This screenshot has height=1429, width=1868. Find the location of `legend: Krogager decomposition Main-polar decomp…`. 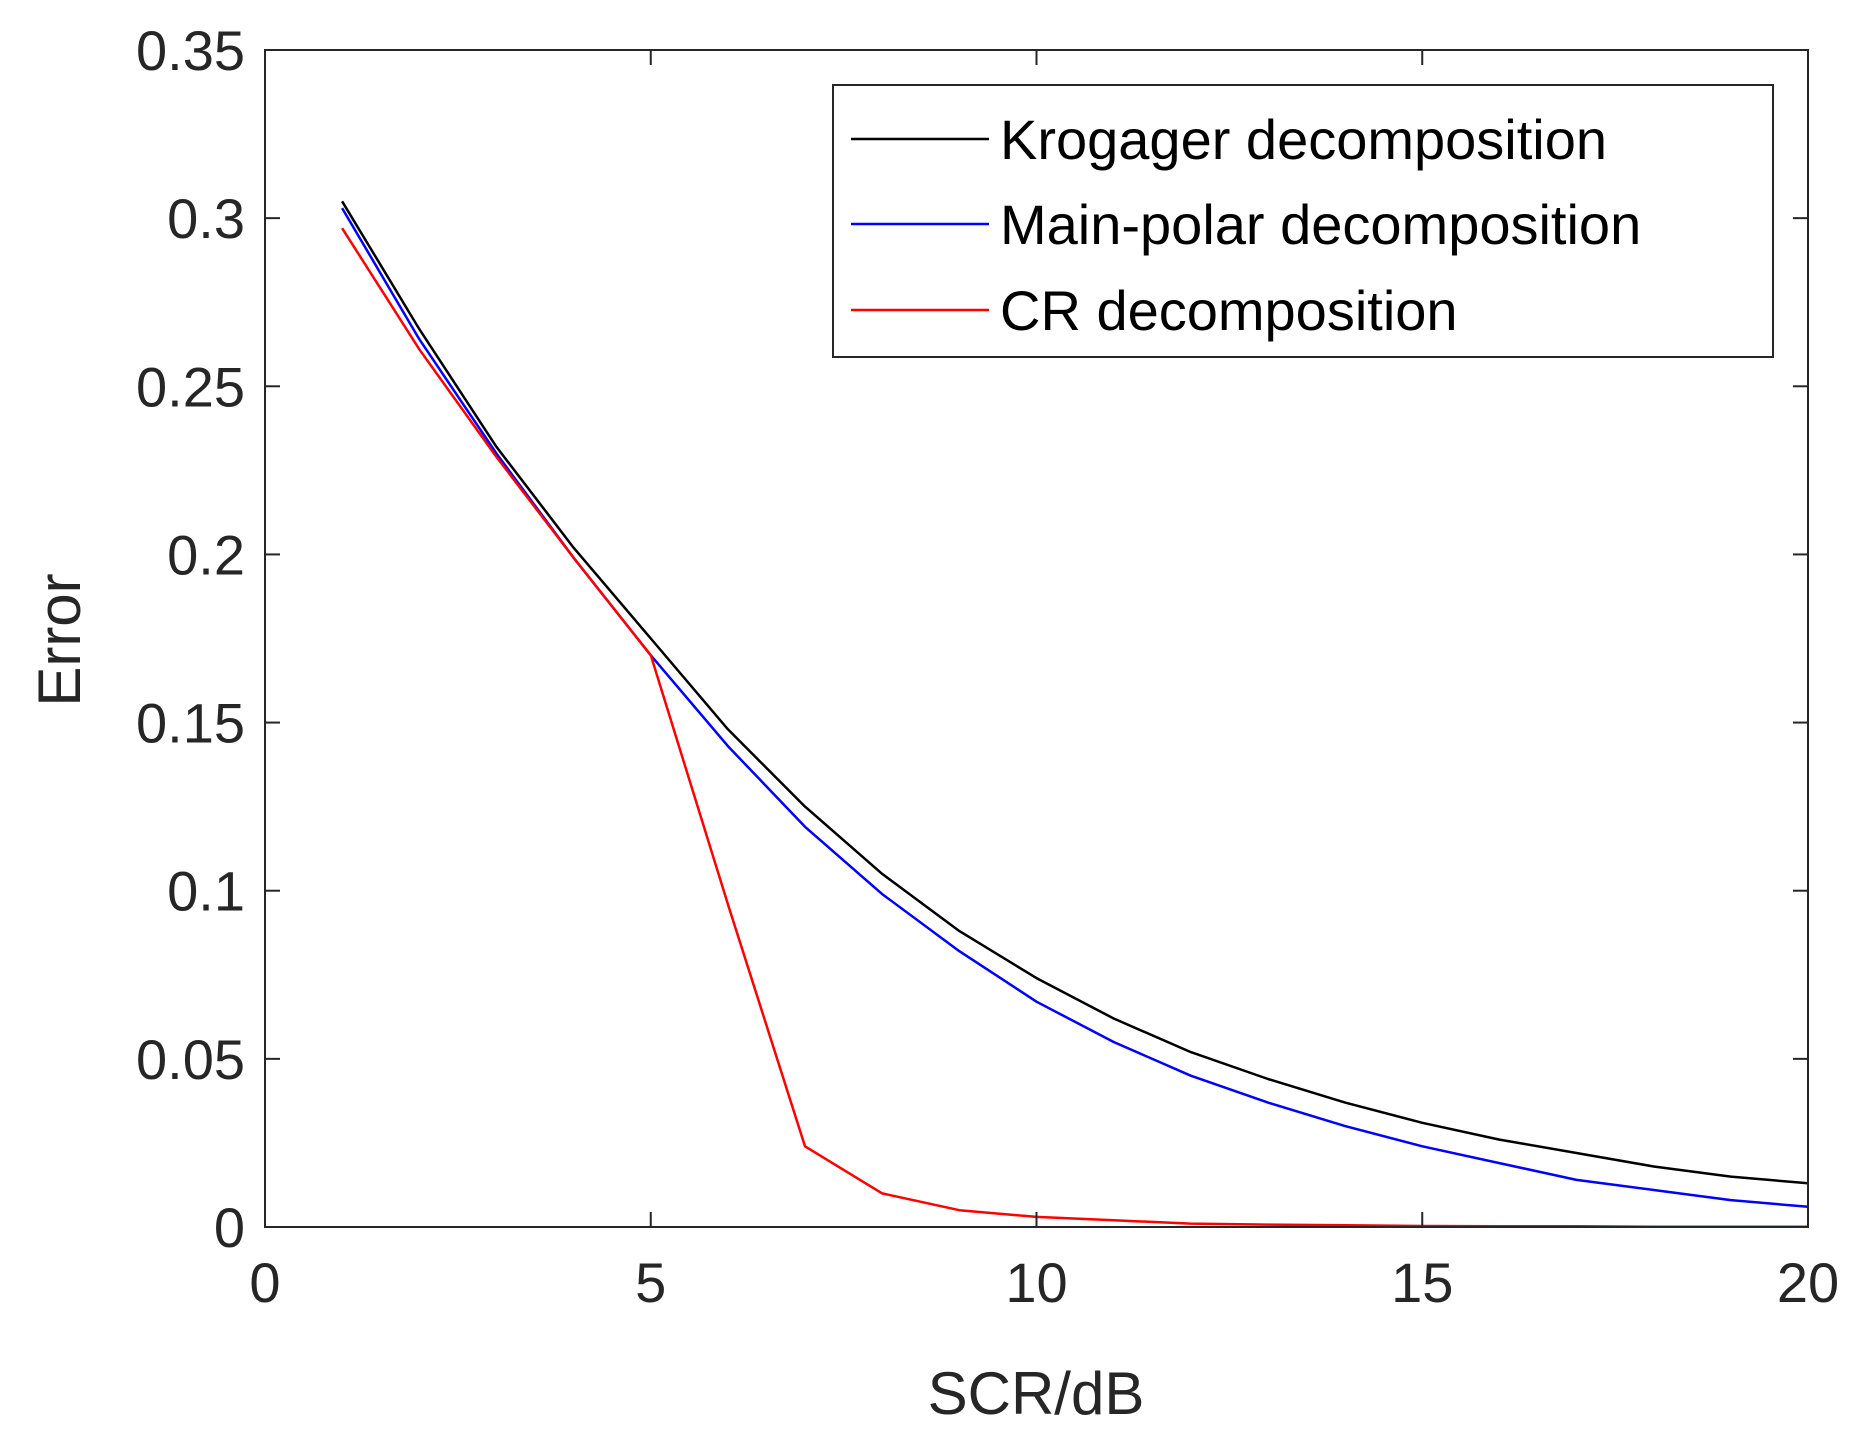

legend: Krogager decomposition Main-polar decomp… is located at coordinates (1303, 221).